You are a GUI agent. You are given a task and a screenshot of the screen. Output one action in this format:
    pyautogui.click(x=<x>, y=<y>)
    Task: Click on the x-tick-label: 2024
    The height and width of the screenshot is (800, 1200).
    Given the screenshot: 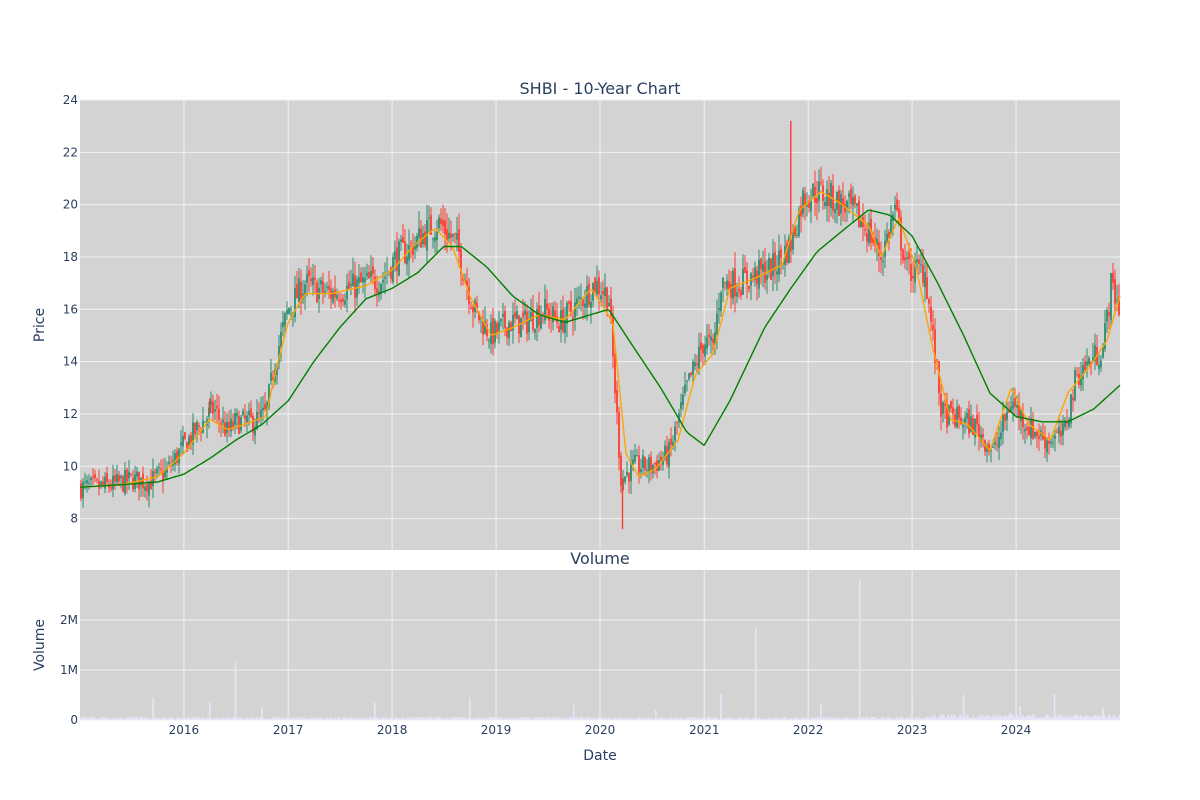 What is the action you would take?
    pyautogui.click(x=1016, y=730)
    